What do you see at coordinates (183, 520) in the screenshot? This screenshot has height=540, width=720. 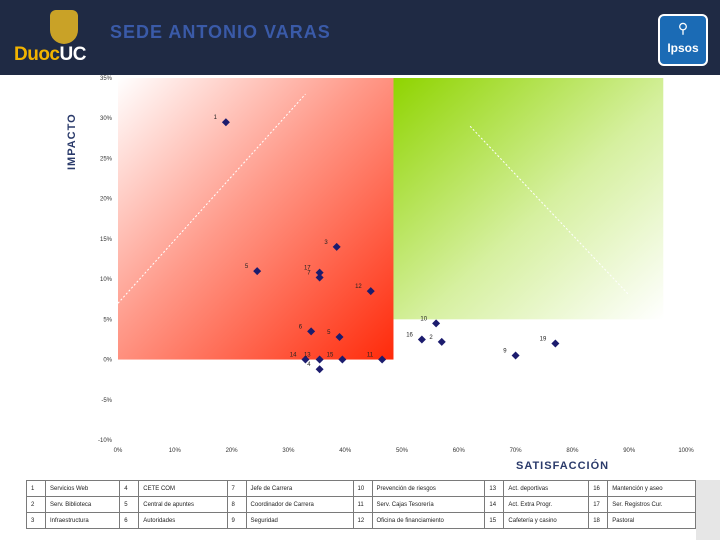 I see `legend-item-label: Autoridades` at bounding box center [183, 520].